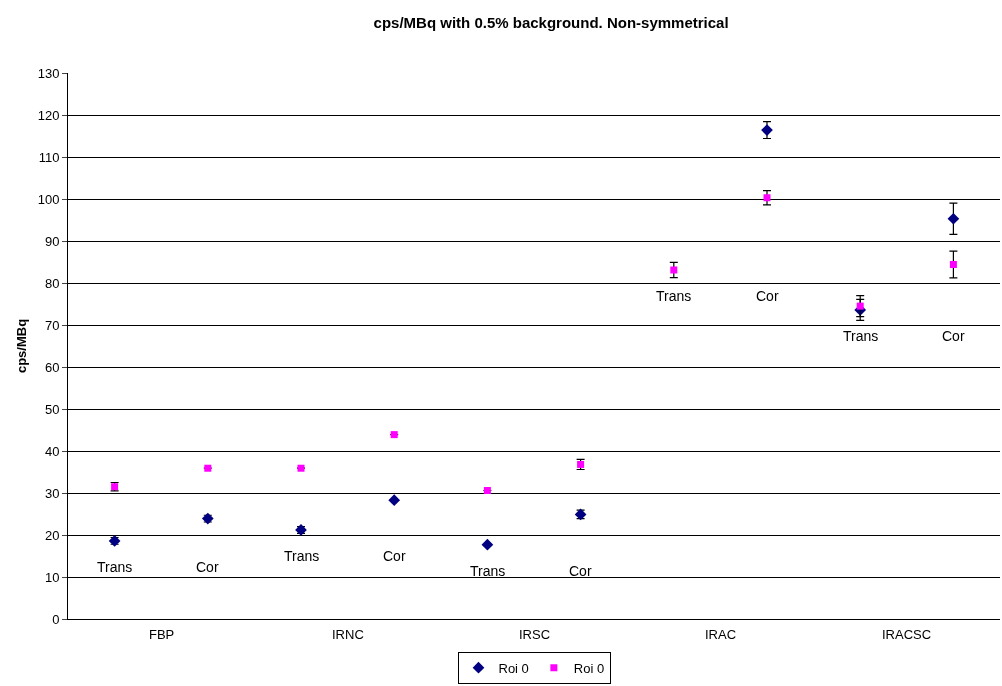  I want to click on y-tick-label: 90, so click(52, 241).